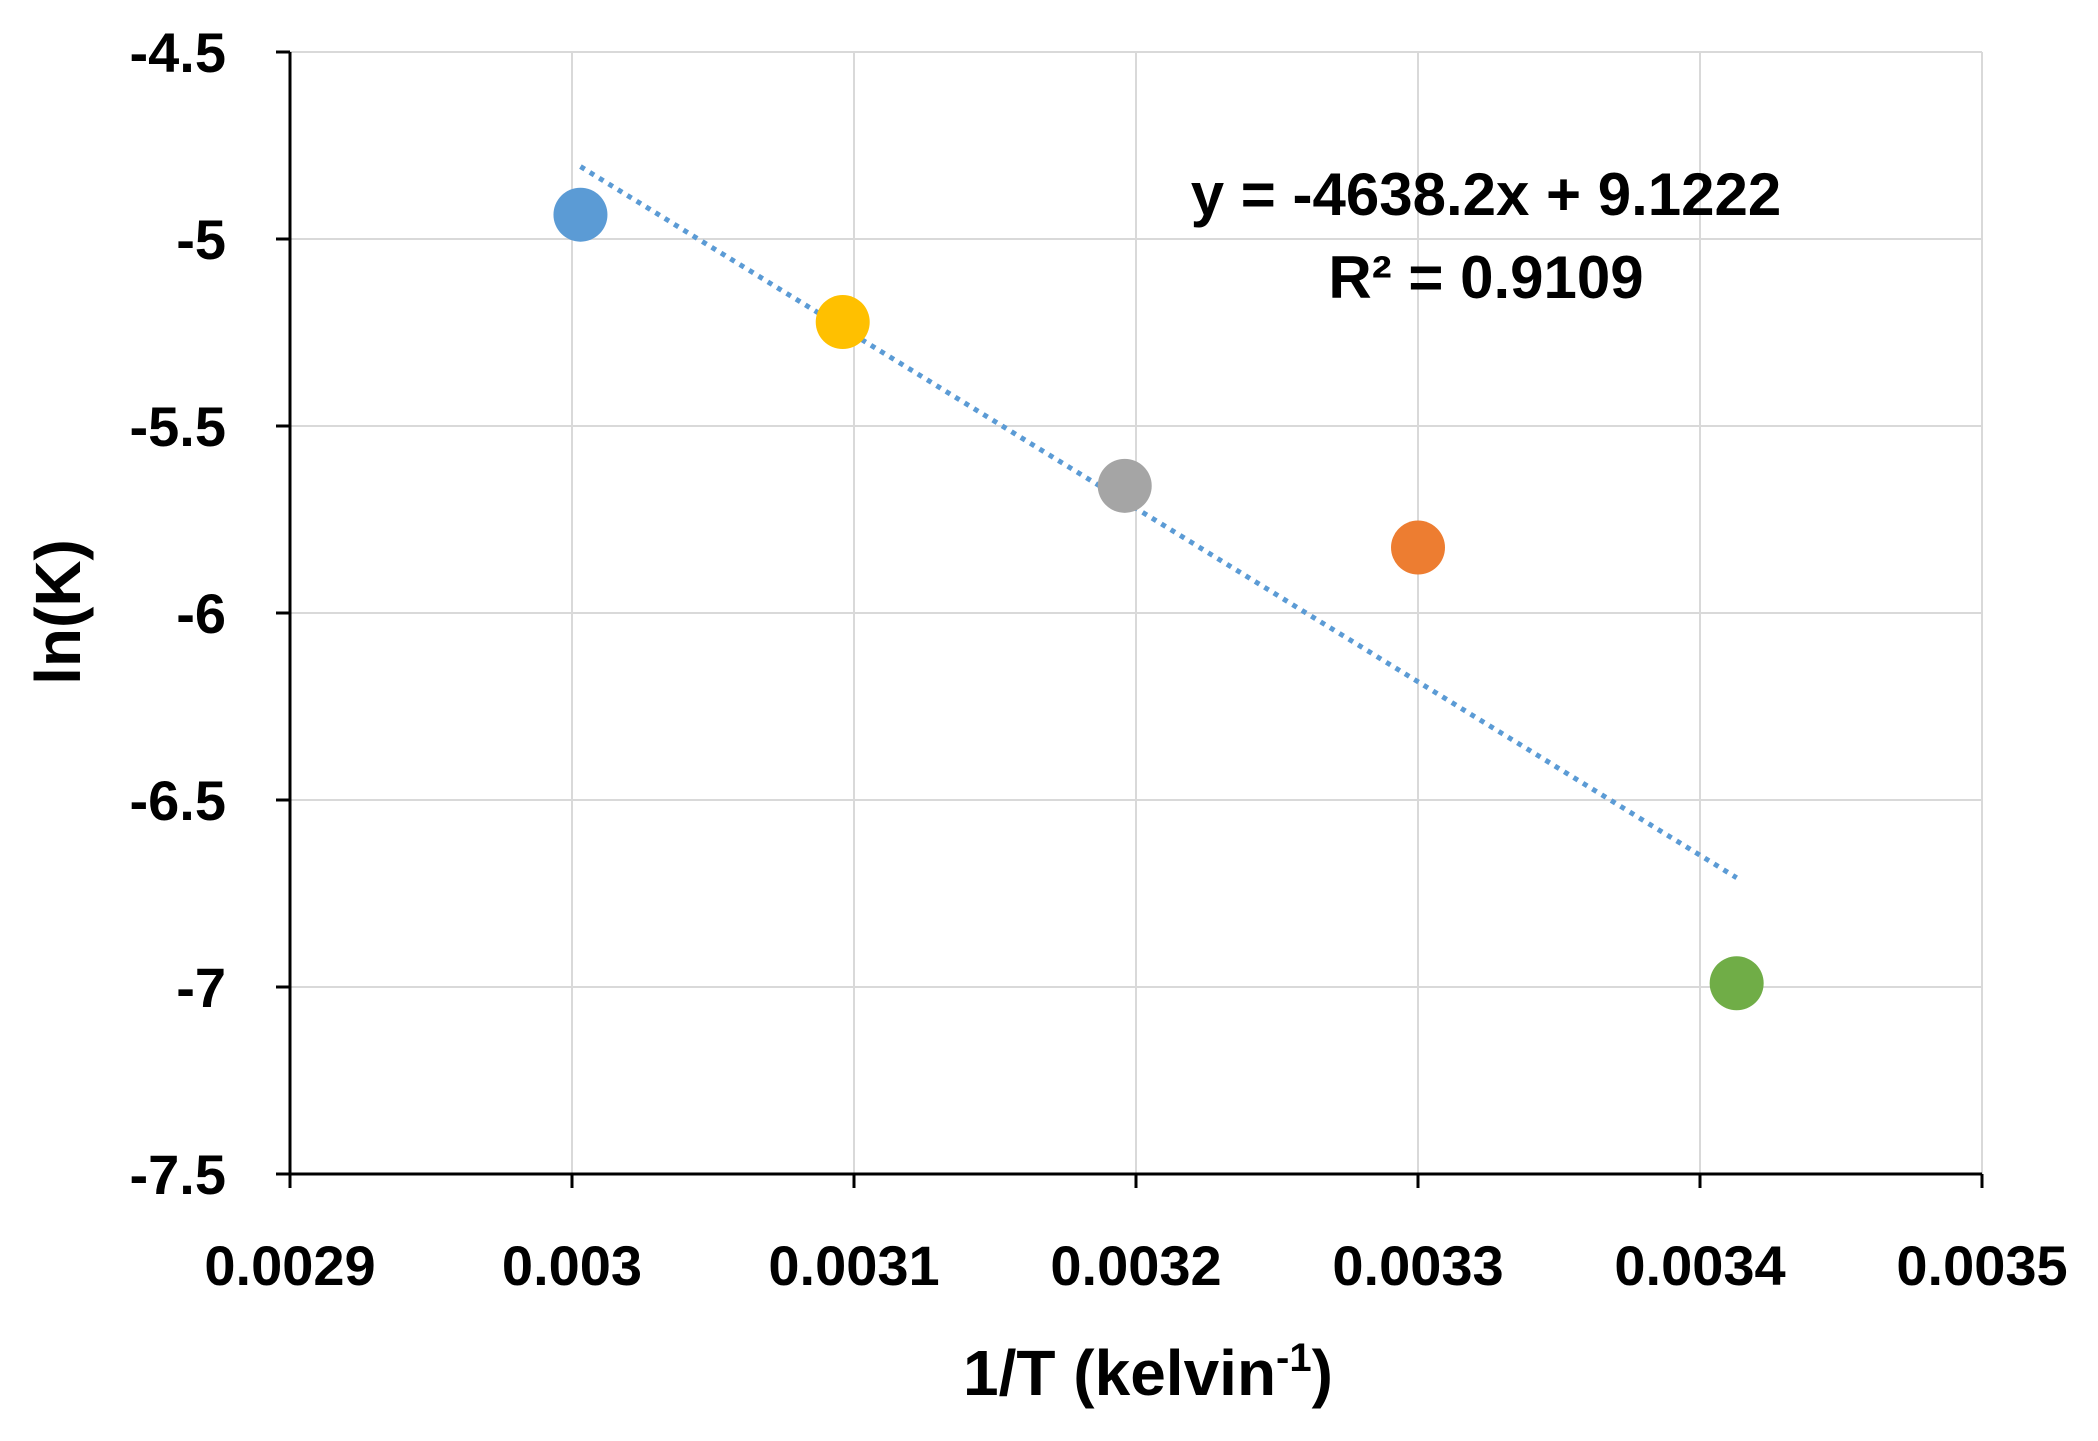 The image size is (2098, 1441). I want to click on y-tick-label: -6.5, so click(178, 800).